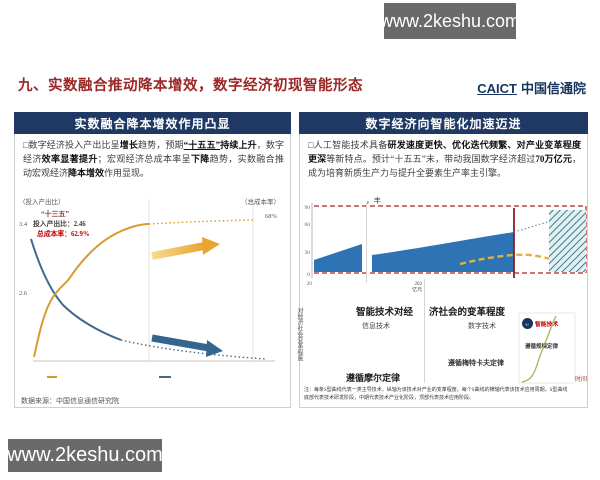 This screenshot has width=600, height=480. I want to click on stray-glyph: ，丰, so click(373, 200).